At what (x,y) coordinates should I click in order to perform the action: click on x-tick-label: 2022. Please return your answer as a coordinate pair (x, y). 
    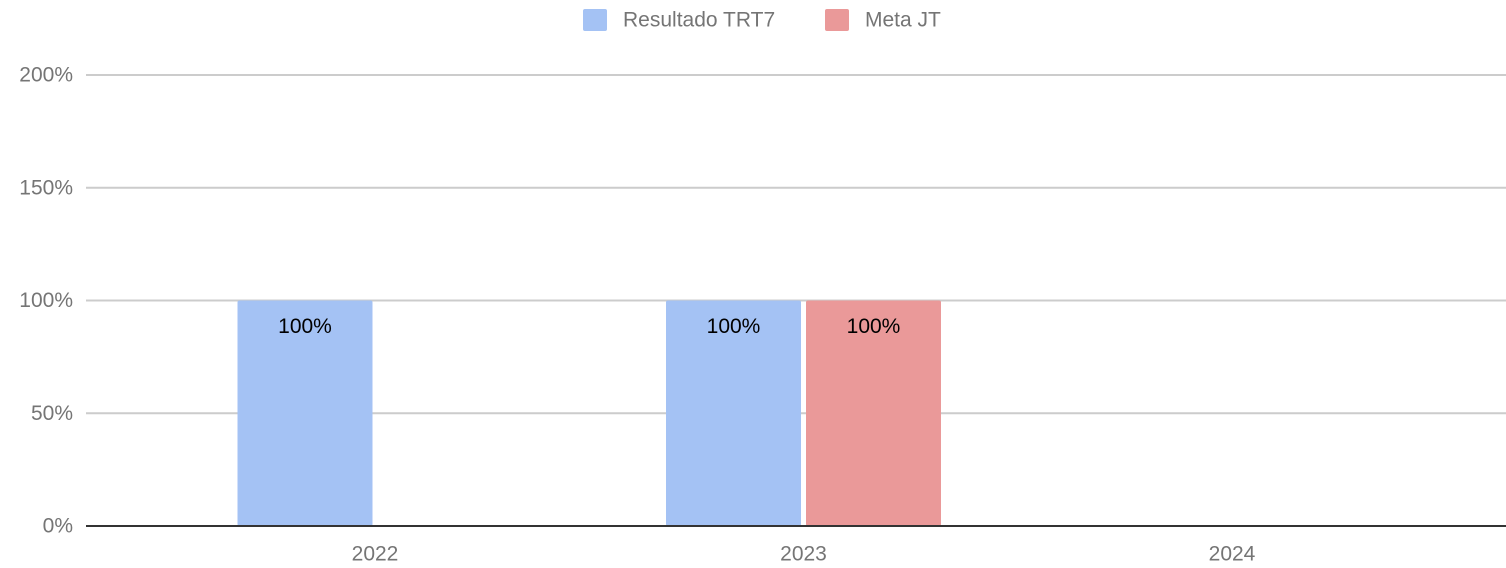
    Looking at the image, I should click on (375, 554).